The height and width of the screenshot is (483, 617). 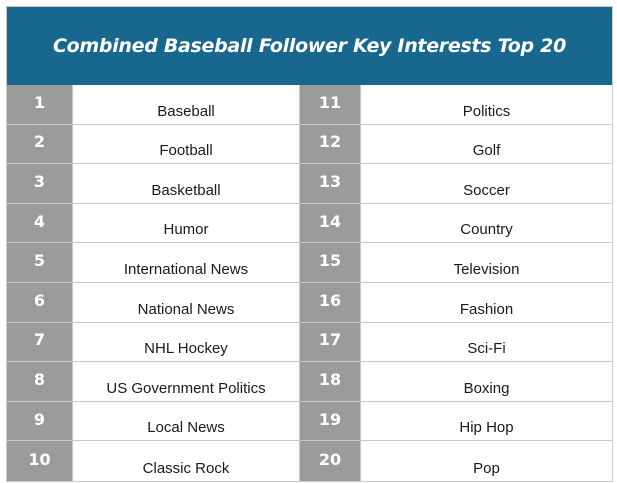 What do you see at coordinates (330, 342) in the screenshot?
I see `rank-cell: 17` at bounding box center [330, 342].